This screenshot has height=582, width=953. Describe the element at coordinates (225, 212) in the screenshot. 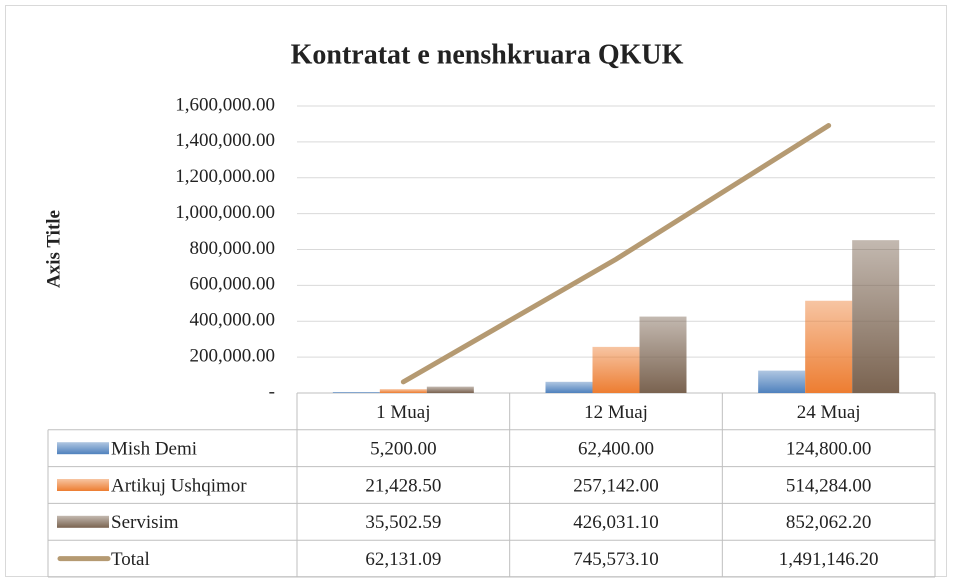

I see `y-tick-label: 1,000,000.00` at that location.